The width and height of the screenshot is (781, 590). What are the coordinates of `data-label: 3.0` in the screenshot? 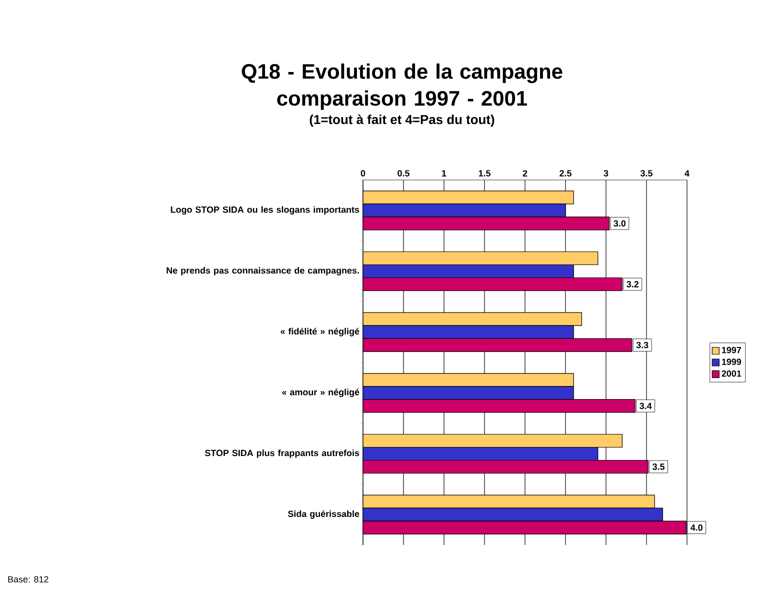 It's located at (620, 223).